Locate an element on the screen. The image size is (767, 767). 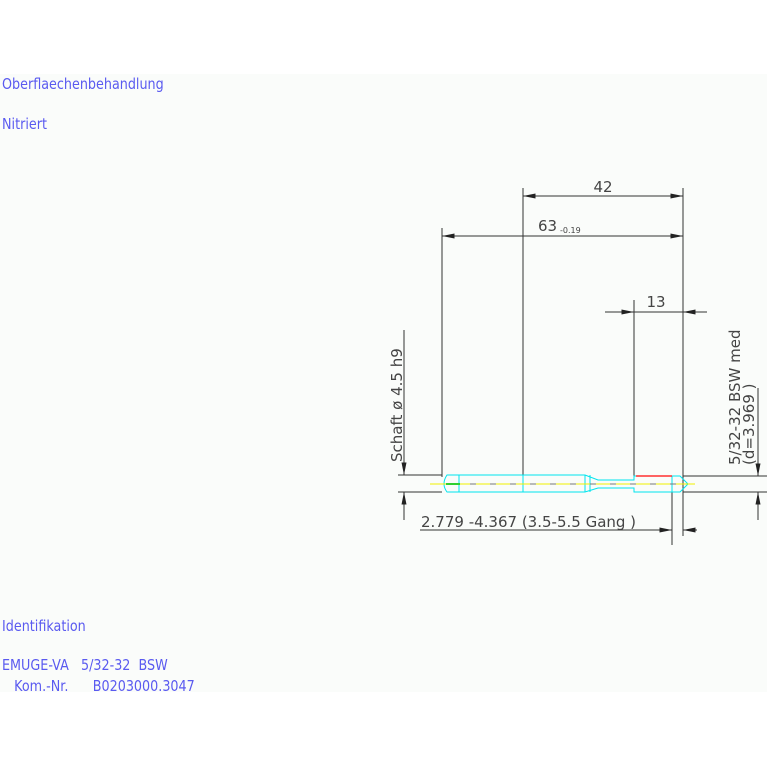
dim-text-shank: Schaft ø 4.5 h9 is located at coordinates (397, 405).